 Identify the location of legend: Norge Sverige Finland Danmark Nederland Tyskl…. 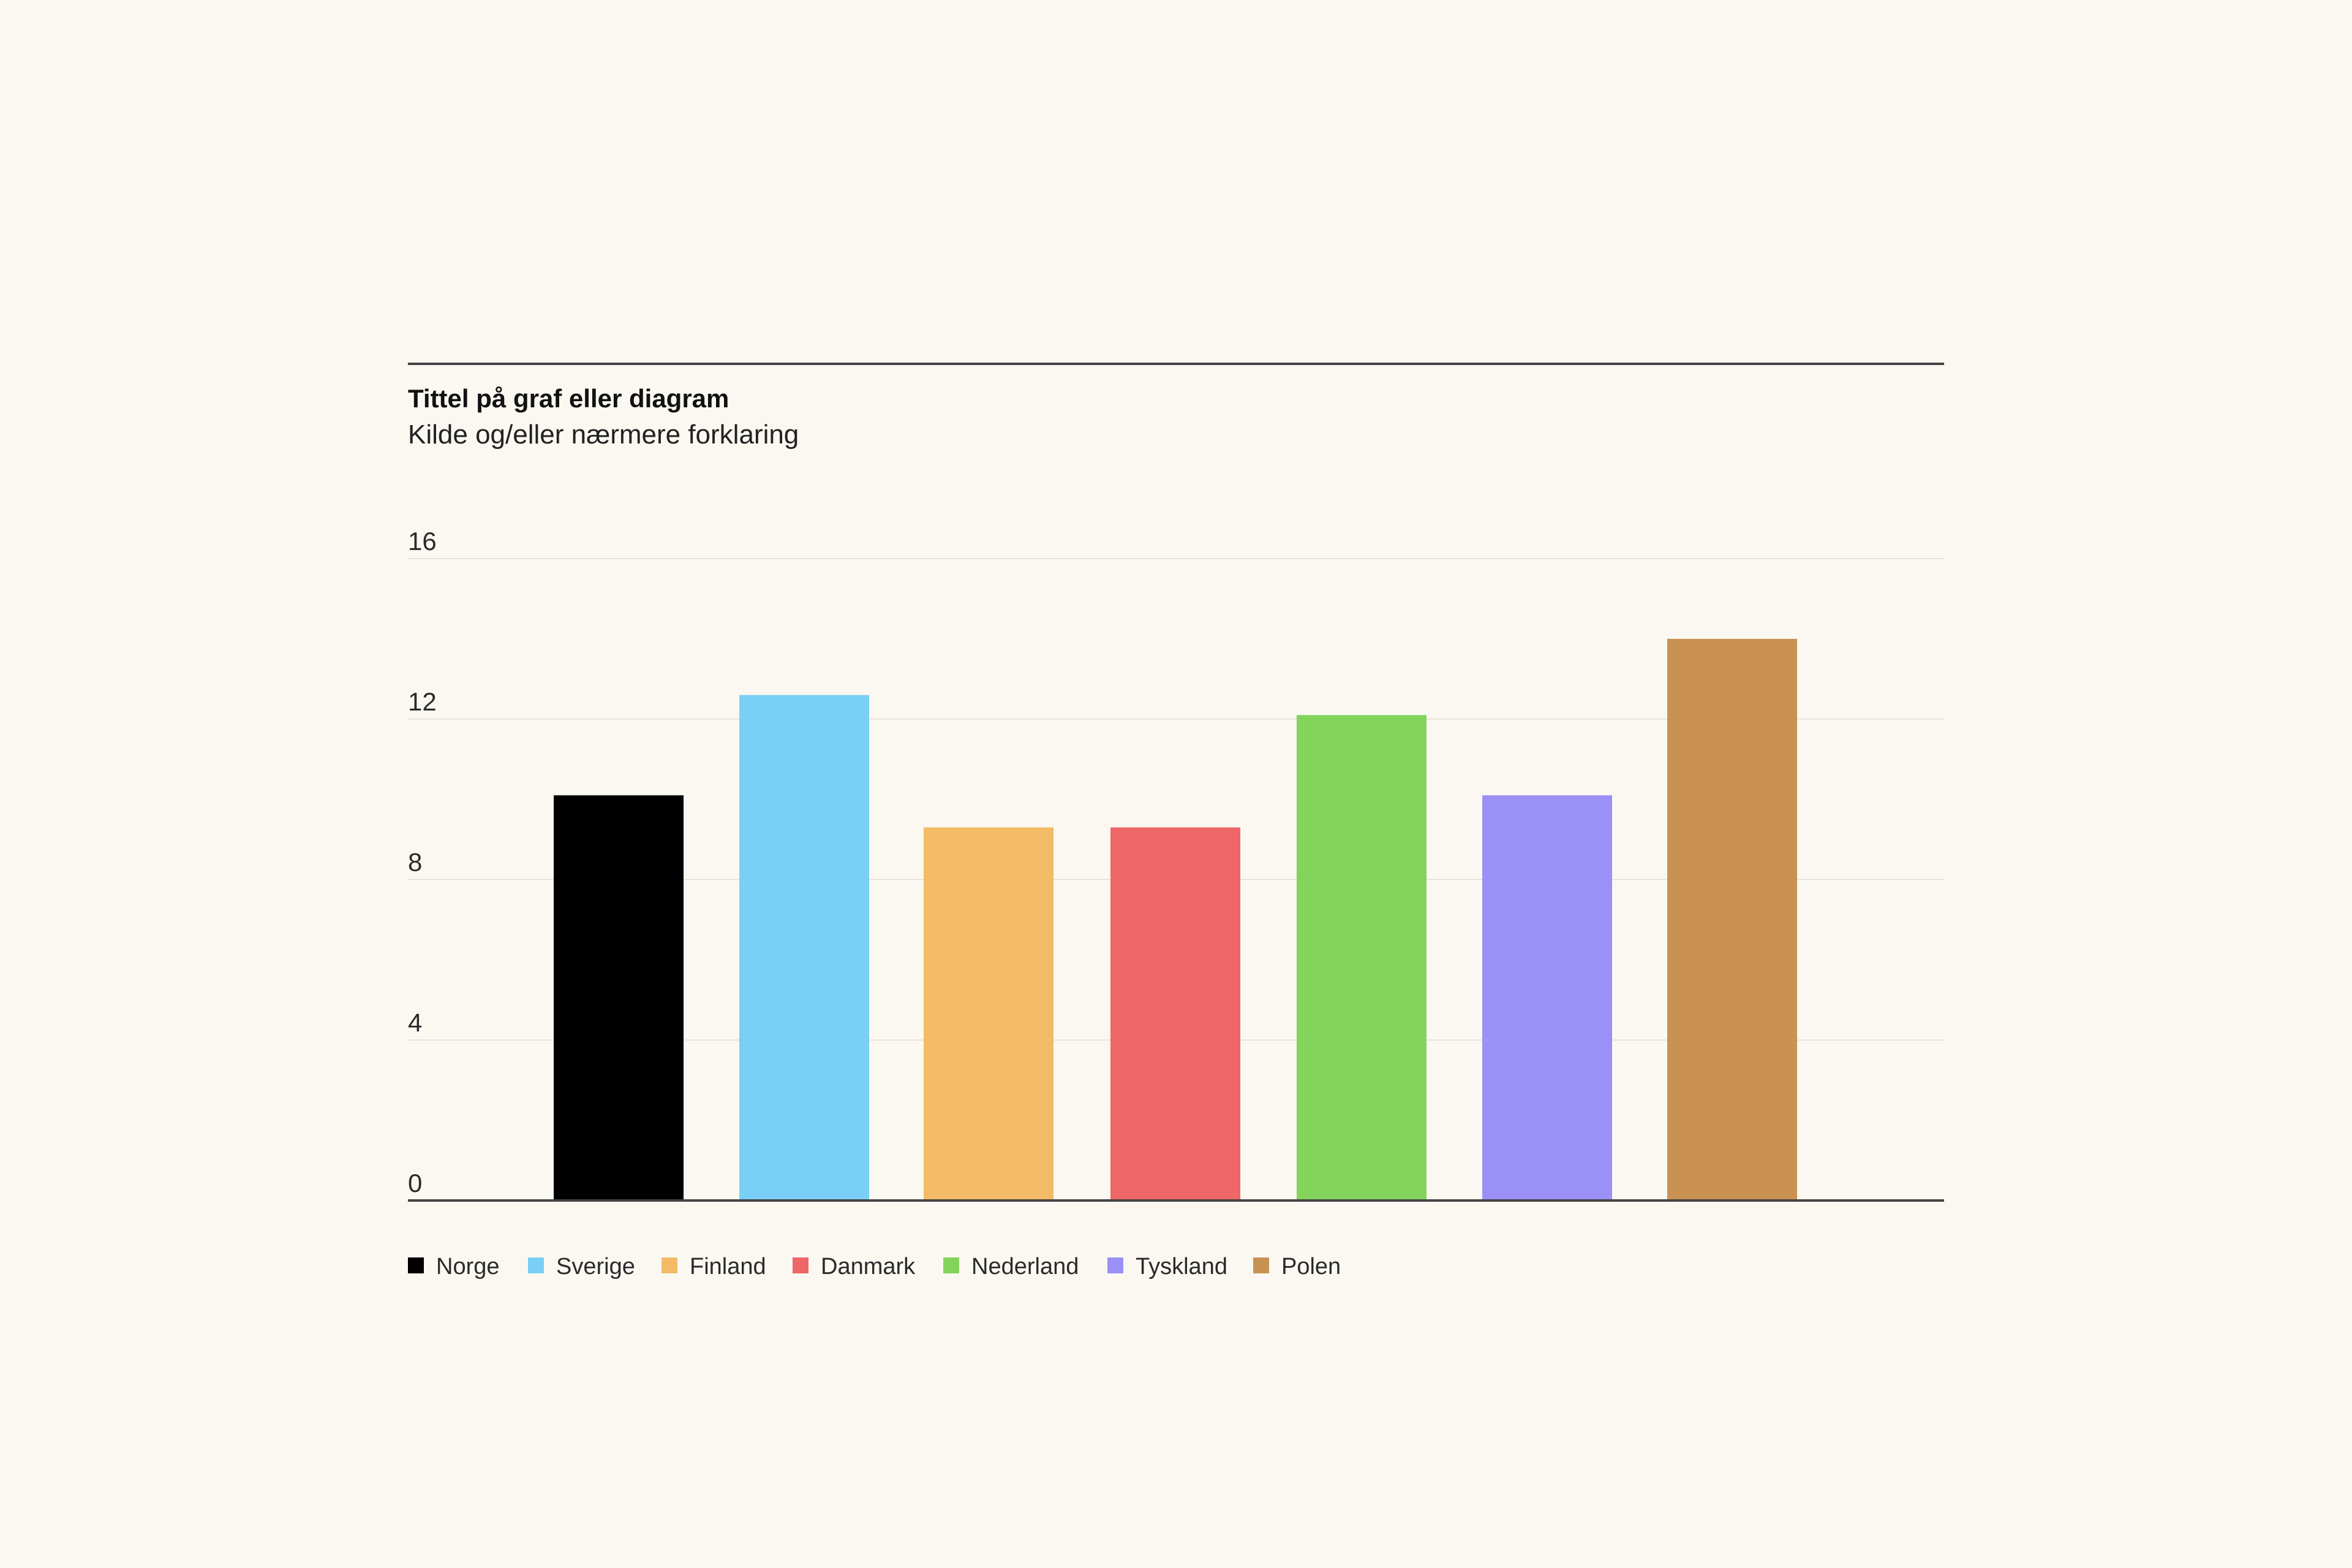
(875, 1267).